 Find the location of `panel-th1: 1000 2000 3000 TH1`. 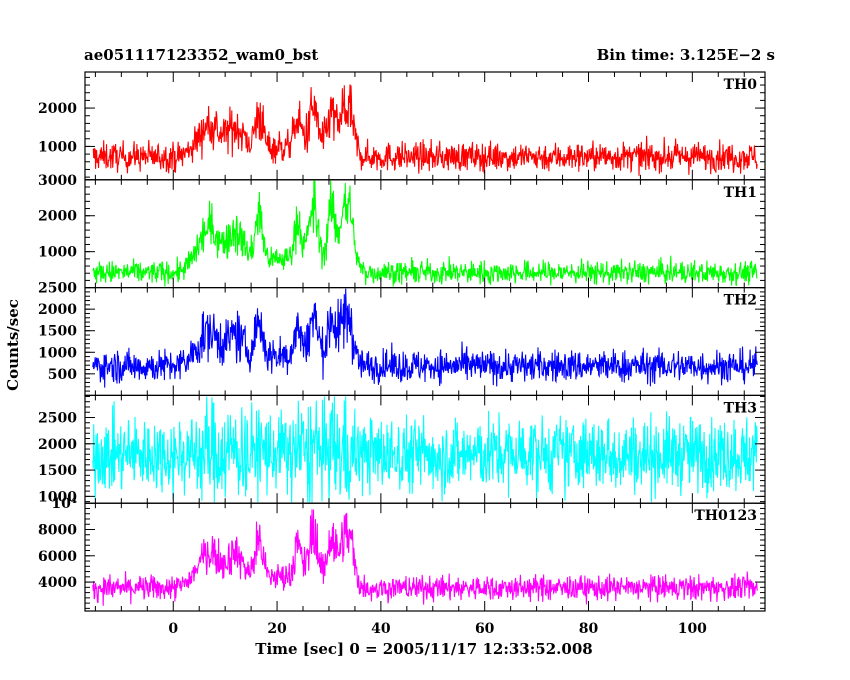

panel-th1: 1000 2000 3000 TH1 is located at coordinates (402, 231).